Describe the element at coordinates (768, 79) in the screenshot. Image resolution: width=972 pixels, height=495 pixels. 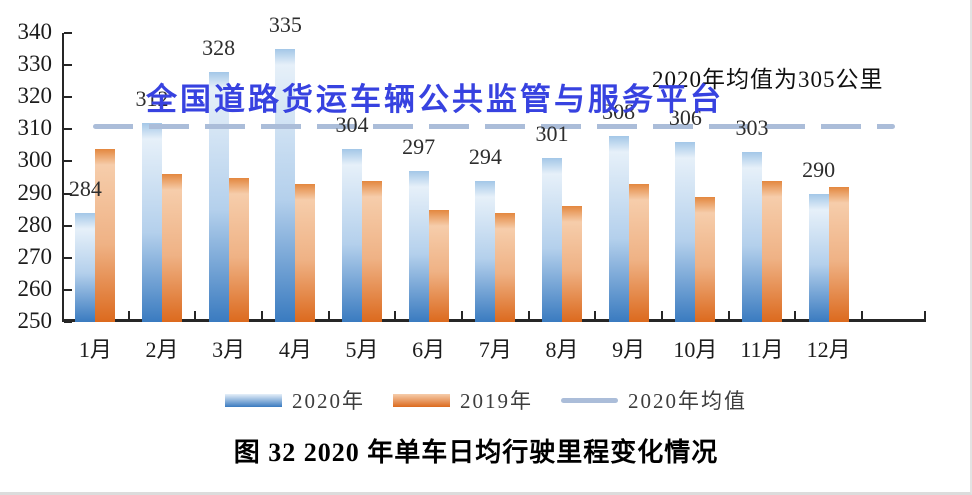
I see `average-annotation: 2020年均值为305公里` at that location.